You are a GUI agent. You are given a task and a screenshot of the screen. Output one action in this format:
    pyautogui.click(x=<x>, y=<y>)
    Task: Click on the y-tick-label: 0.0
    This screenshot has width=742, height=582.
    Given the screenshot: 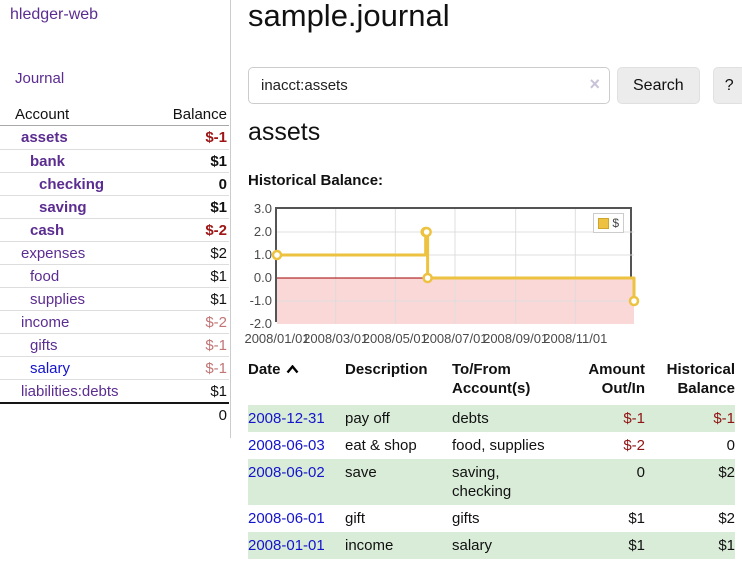 What is the action you would take?
    pyautogui.click(x=262, y=277)
    